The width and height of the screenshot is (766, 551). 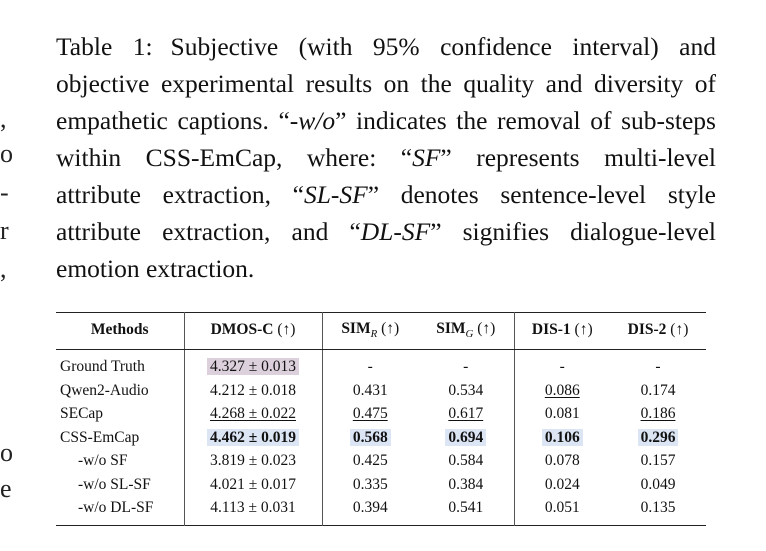 I want to click on method-cell: -w/o SF, so click(x=120, y=461).